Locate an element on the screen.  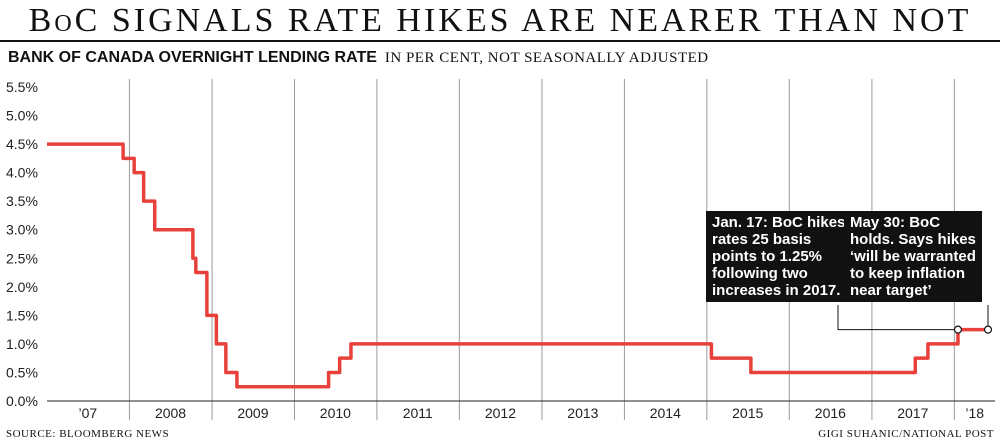
y-tick-label: 0.5% is located at coordinates (22, 372).